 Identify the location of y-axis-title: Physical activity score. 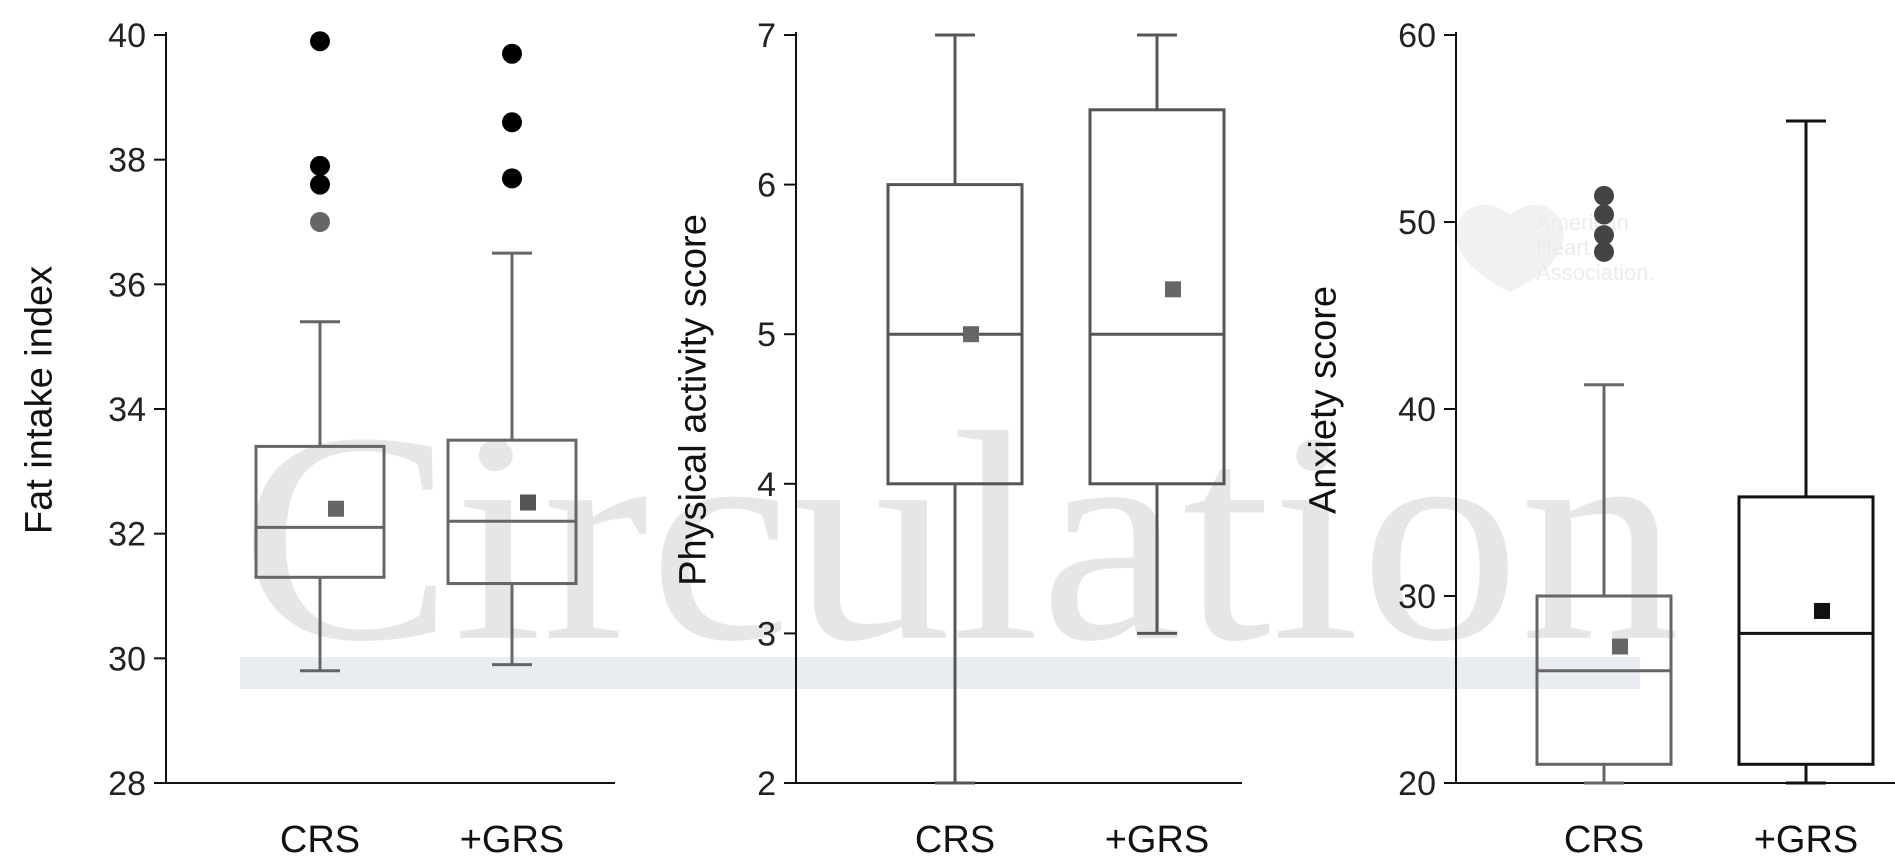
(693, 400).